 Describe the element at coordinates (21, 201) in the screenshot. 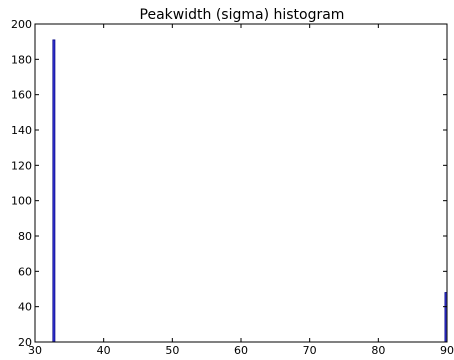

I see `y-tick-label: 100` at that location.